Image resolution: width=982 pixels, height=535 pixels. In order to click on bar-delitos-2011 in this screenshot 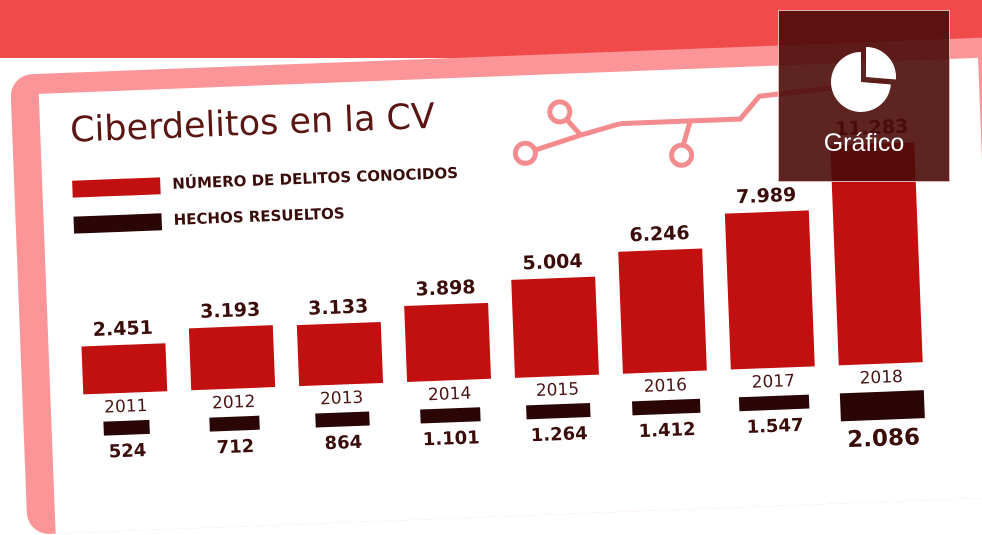, I will do `click(124, 369)`.